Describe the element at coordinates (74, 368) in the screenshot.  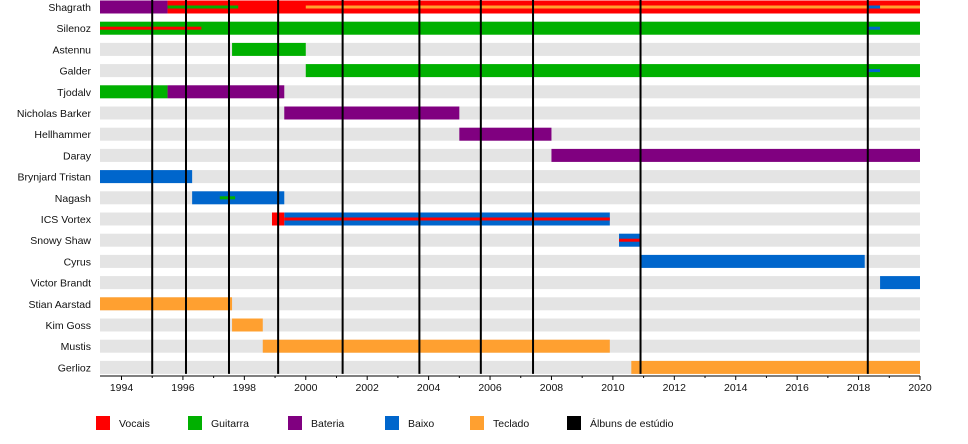
I see `member-name-label: Gerlioz` at that location.